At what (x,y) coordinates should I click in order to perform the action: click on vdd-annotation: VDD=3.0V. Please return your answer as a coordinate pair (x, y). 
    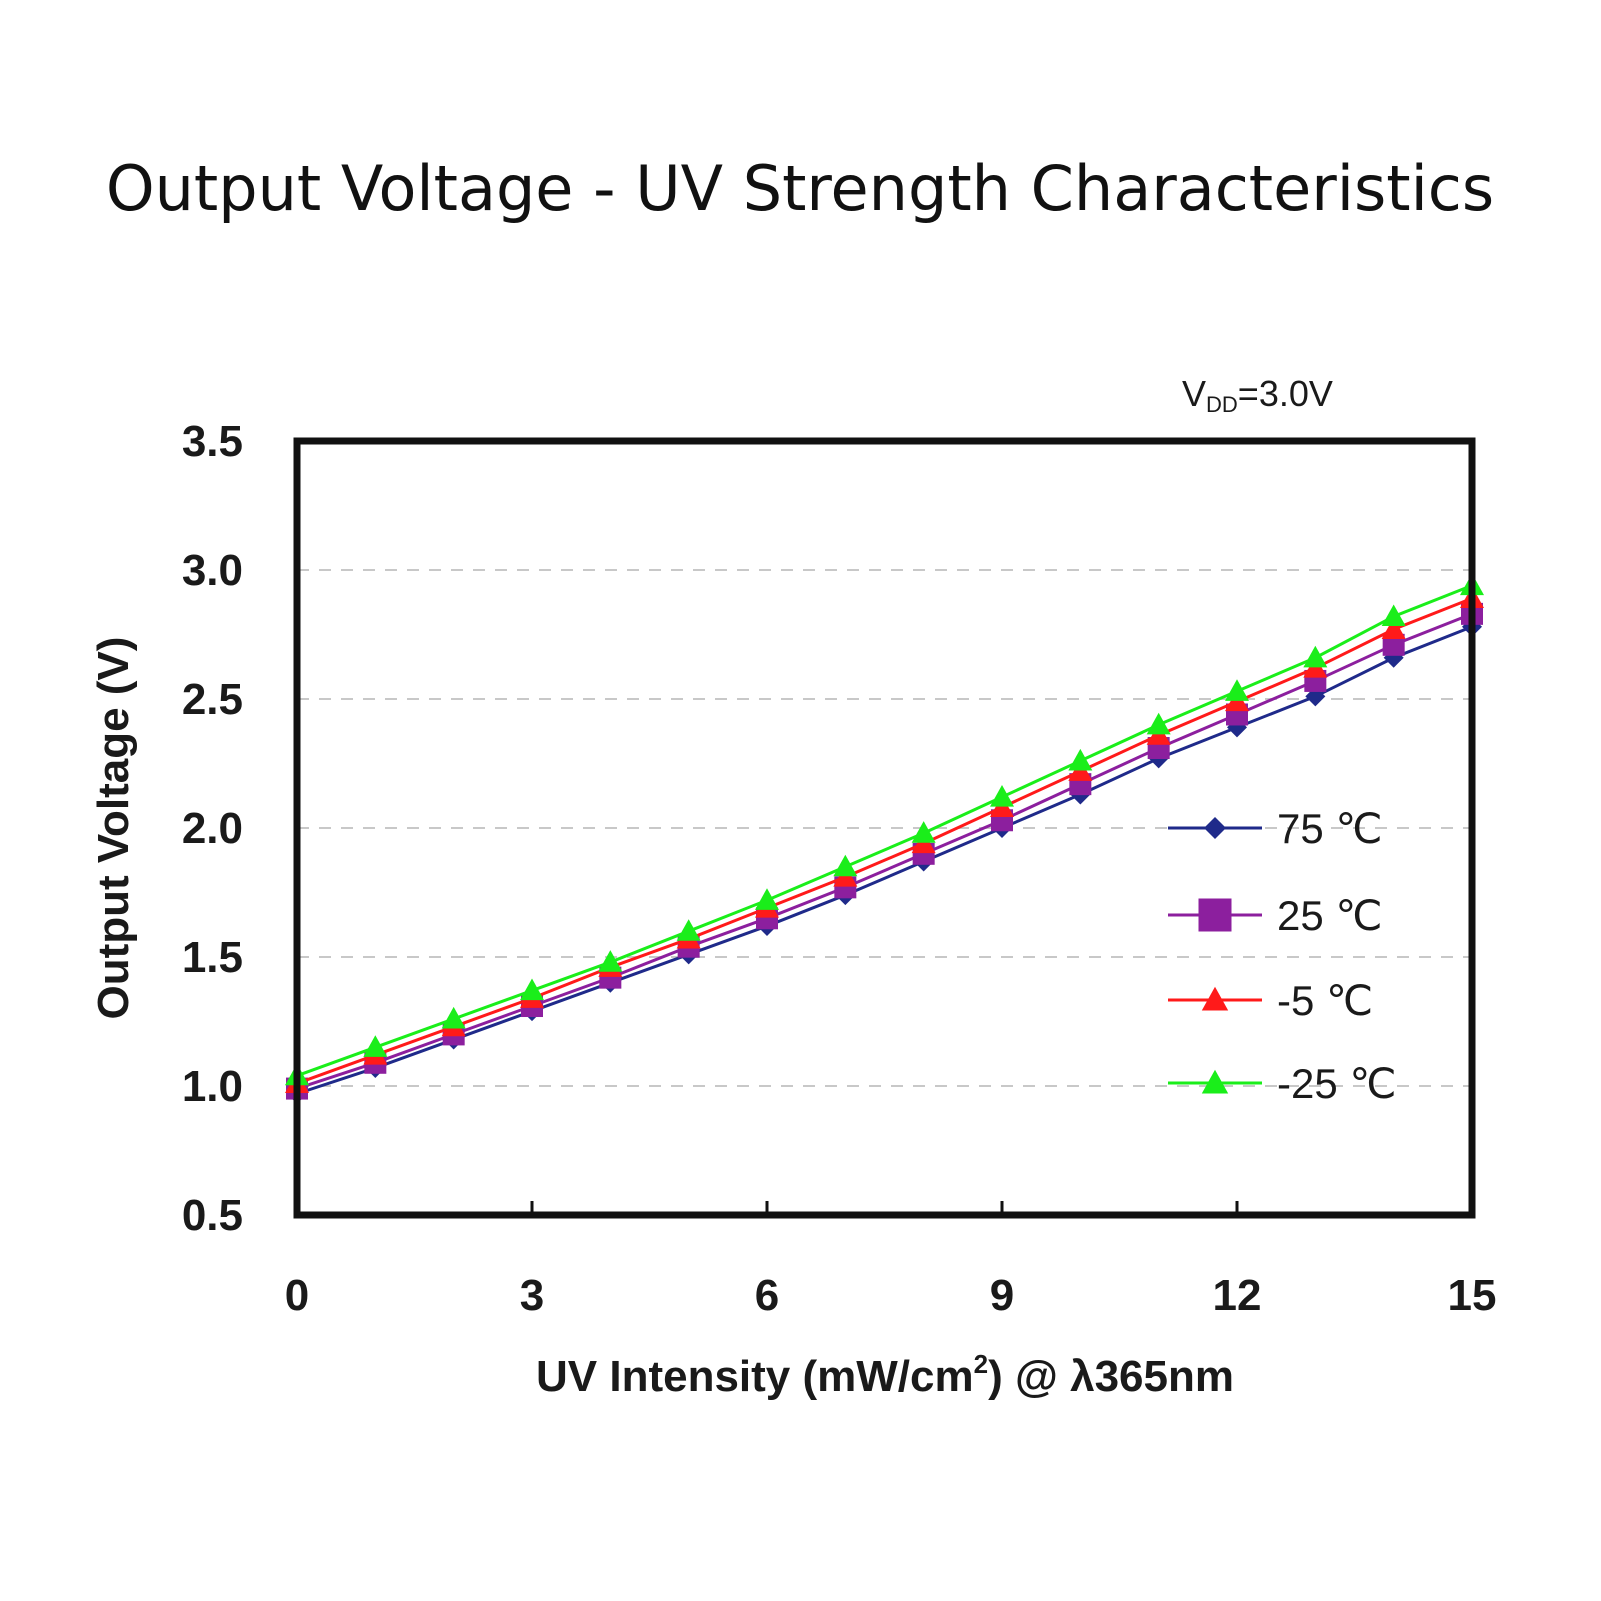
    Looking at the image, I should click on (1257, 395).